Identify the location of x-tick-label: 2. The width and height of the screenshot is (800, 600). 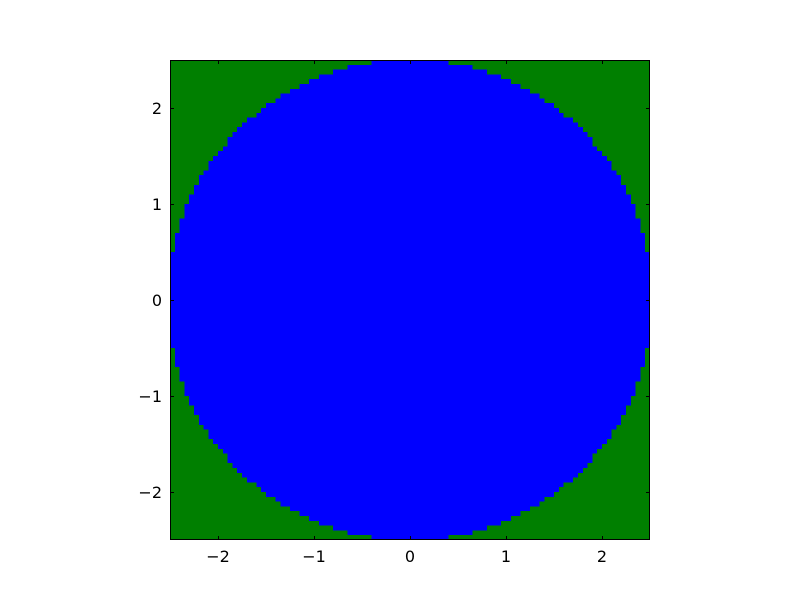
(602, 556).